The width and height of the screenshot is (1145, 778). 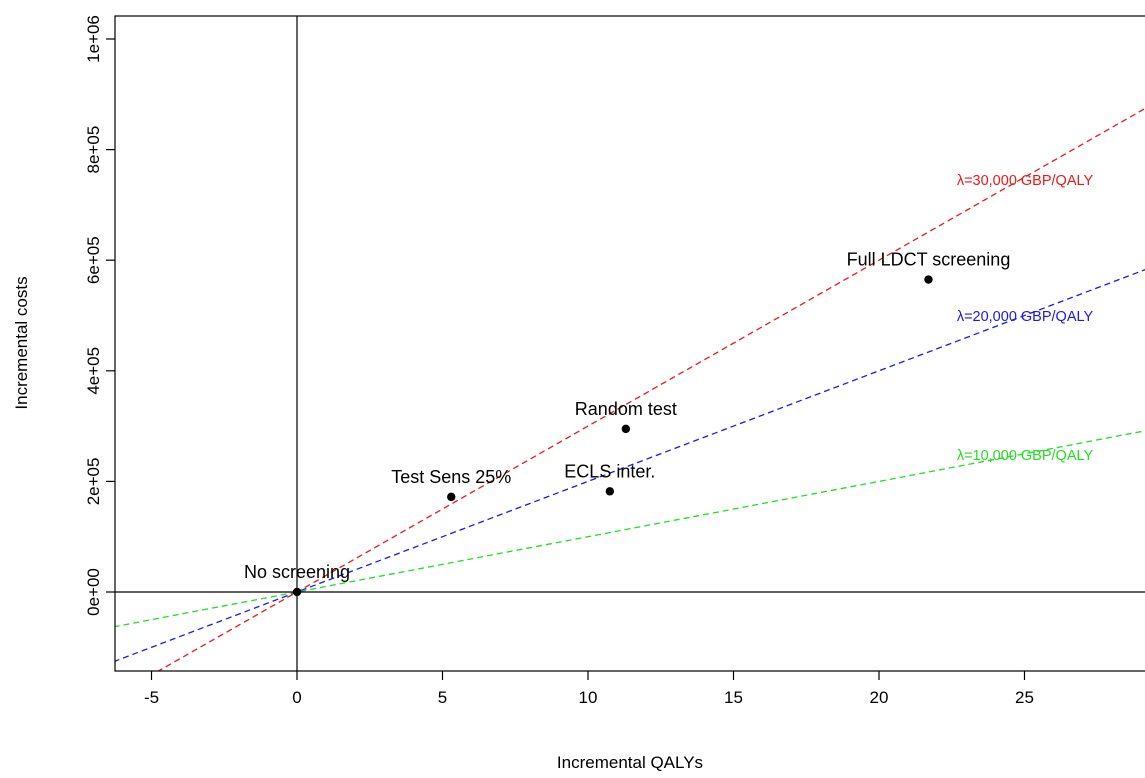 I want to click on x-axis: -5 0 5 10 15 20 25, so click(x=589, y=689).